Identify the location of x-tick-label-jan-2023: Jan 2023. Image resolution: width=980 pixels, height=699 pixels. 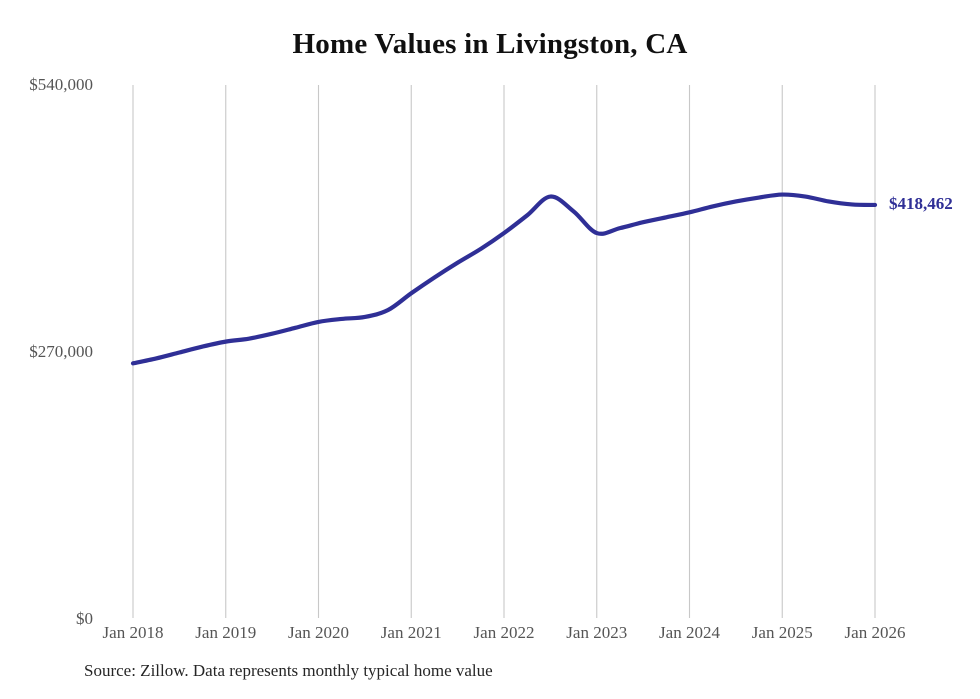
(597, 632).